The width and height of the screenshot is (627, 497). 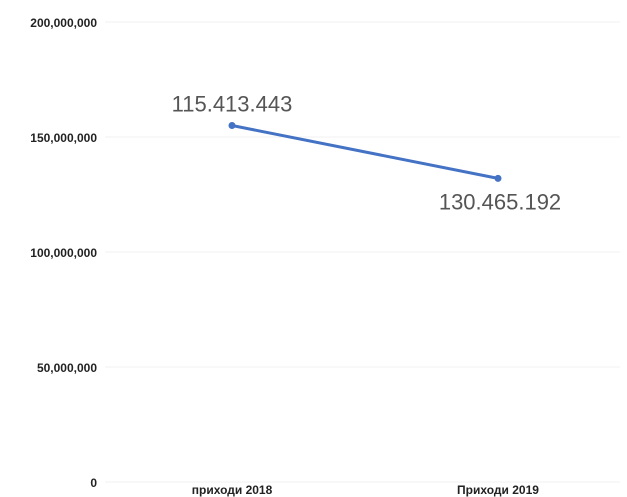 What do you see at coordinates (67, 368) in the screenshot?
I see `y-tick-label: 50,000,000` at bounding box center [67, 368].